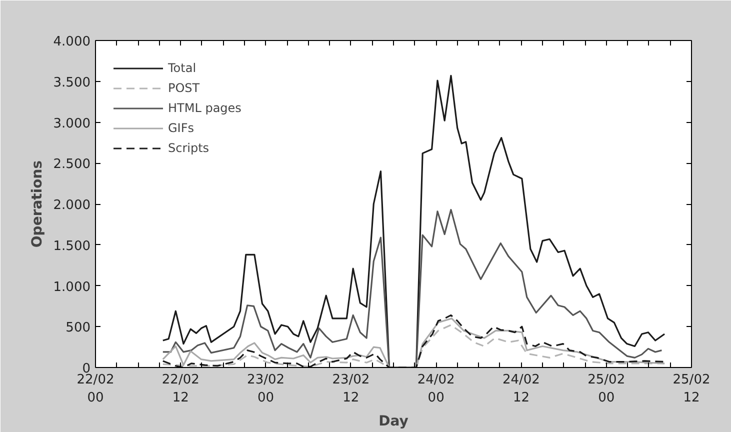 Image resolution: width=731 pixels, height=432 pixels. I want to click on x-tick-label: 25/02 12, so click(691, 389).